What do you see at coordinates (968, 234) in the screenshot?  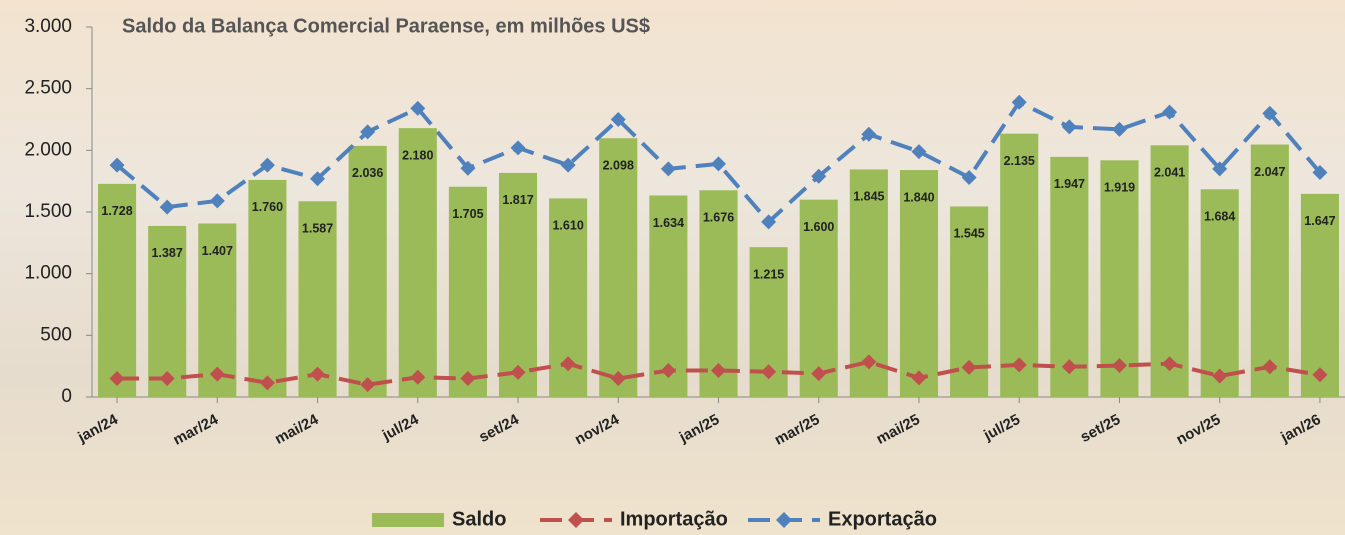 I see `data-label: 1.545` at bounding box center [968, 234].